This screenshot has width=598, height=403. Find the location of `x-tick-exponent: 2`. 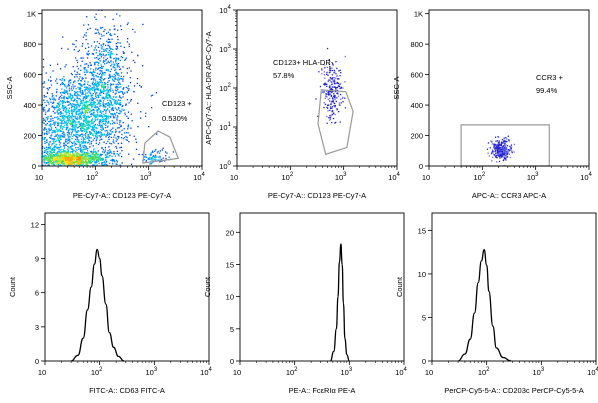

x-tick-exponent: 2 is located at coordinates (101, 370).